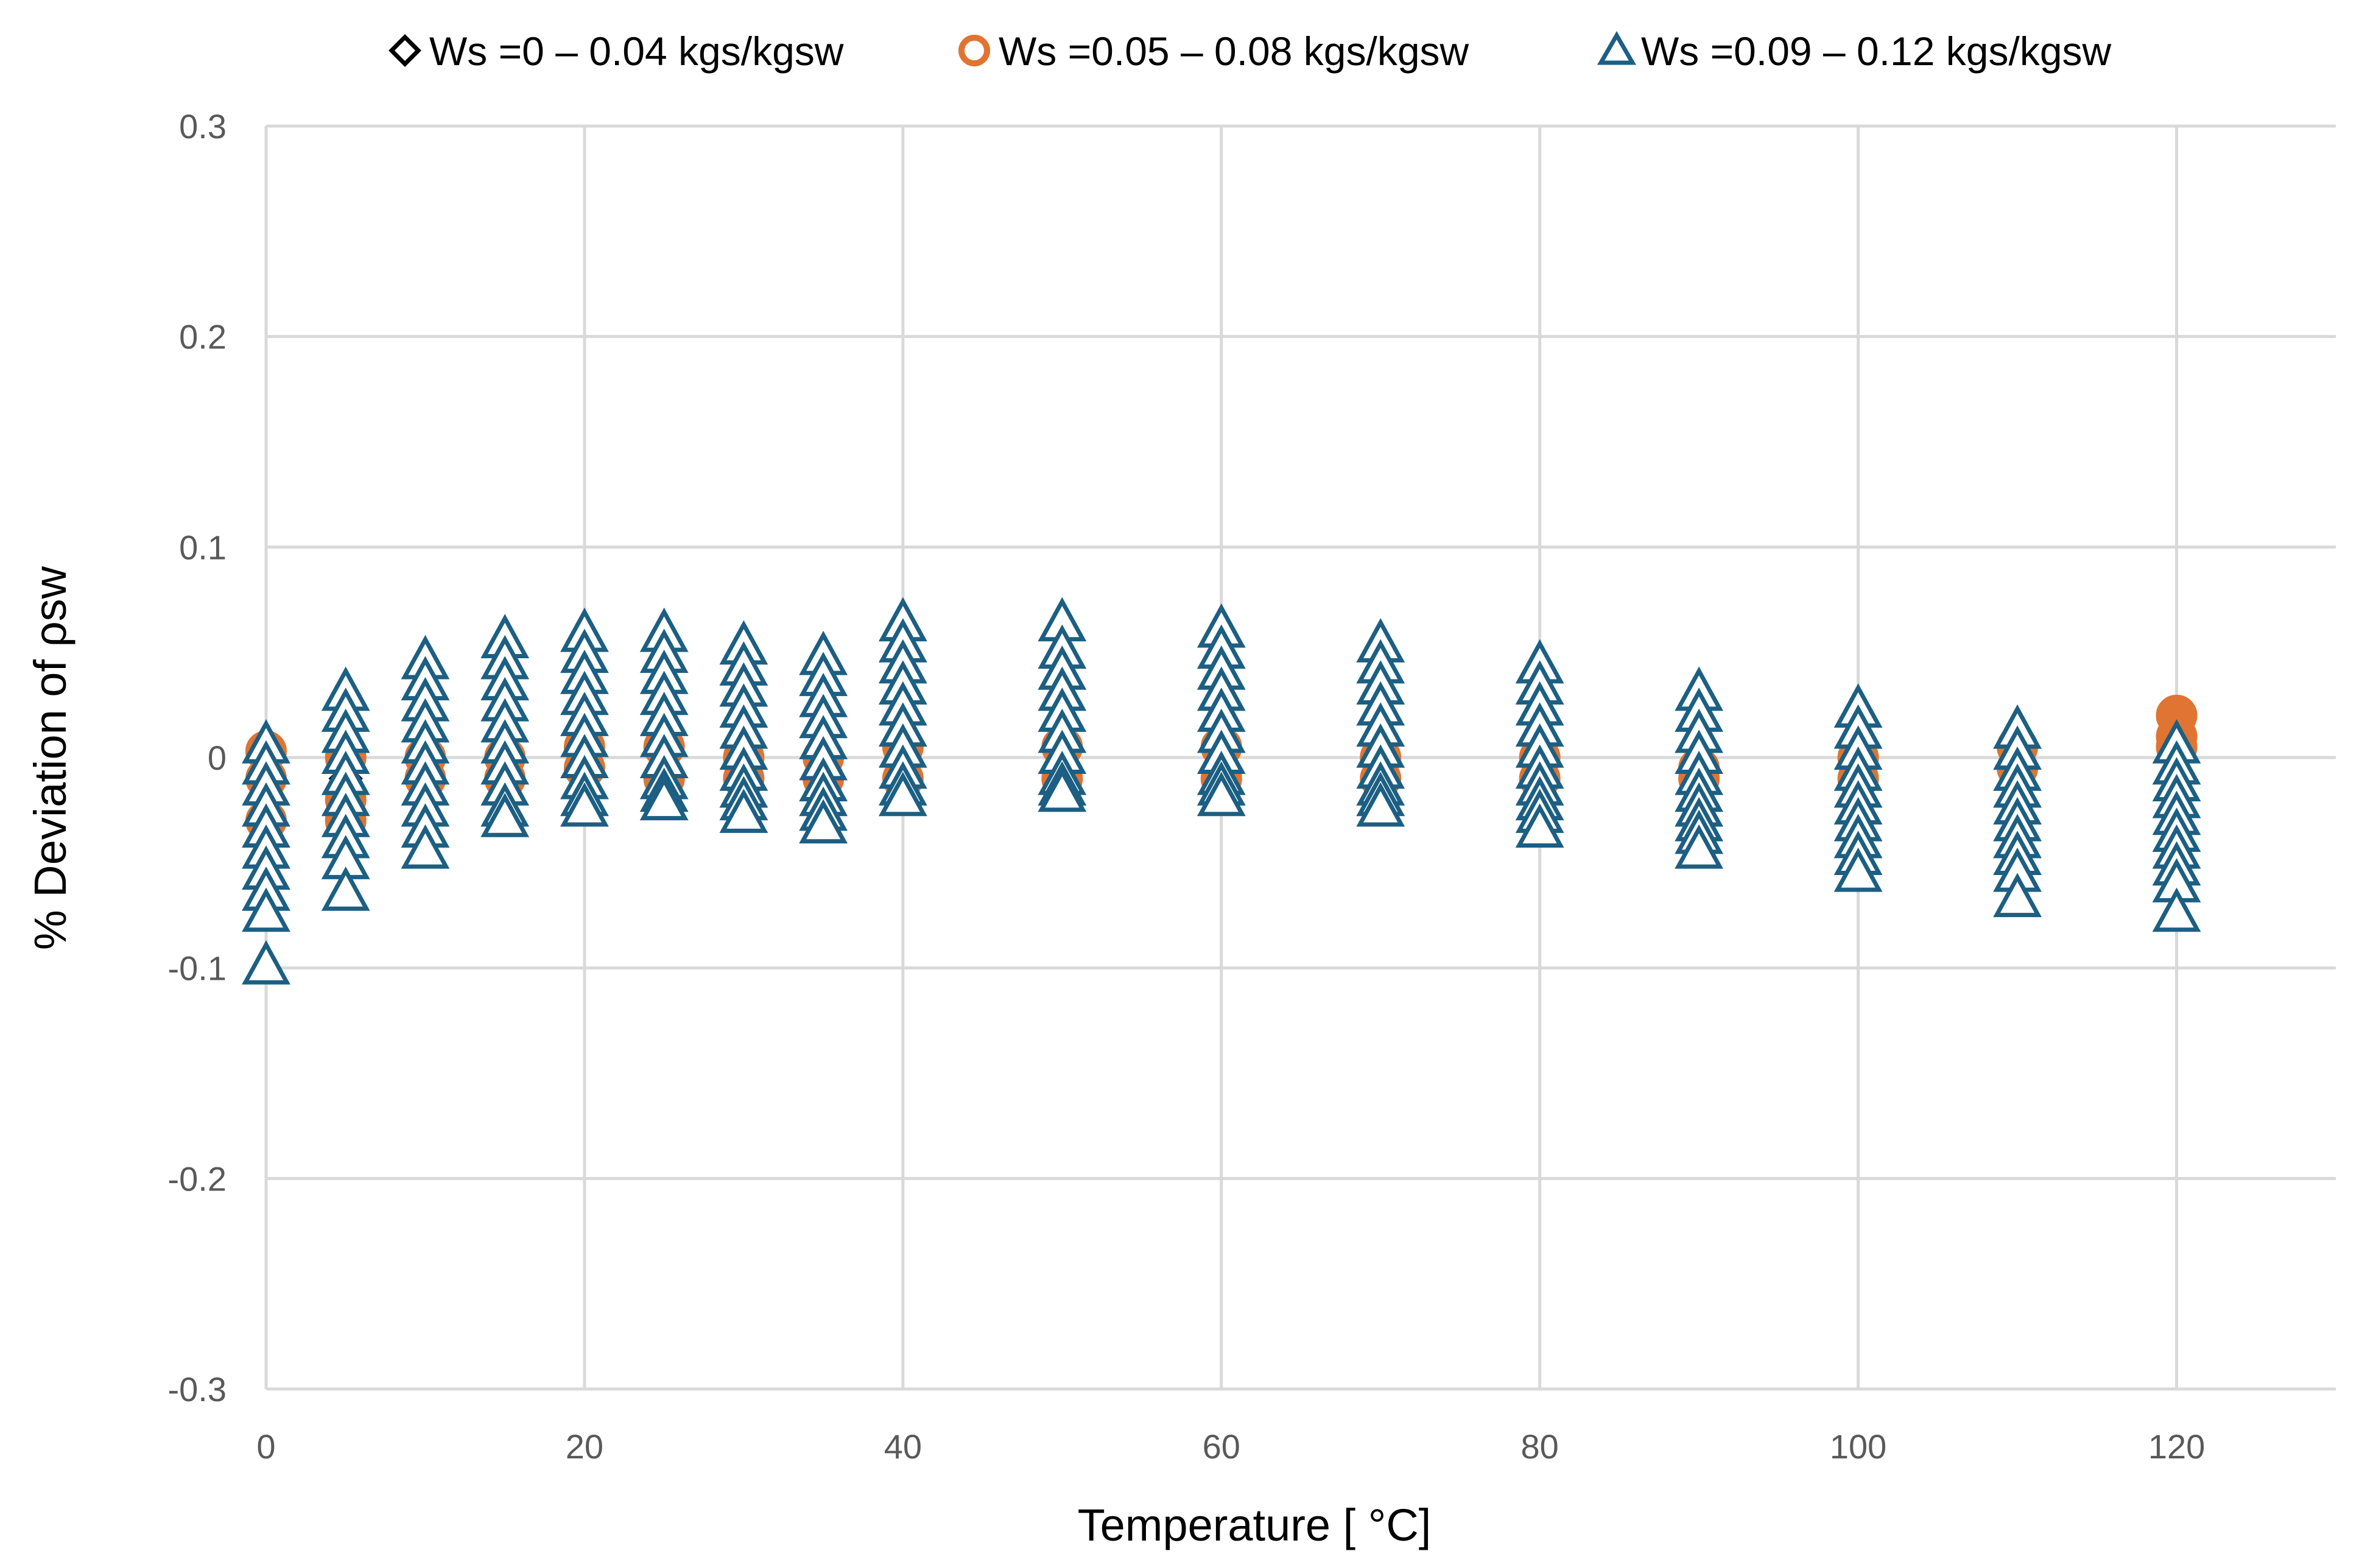  Describe the element at coordinates (636, 52) in the screenshot. I see `legend-label: Ws =0 – 0.04 kgs/kgsw` at that location.